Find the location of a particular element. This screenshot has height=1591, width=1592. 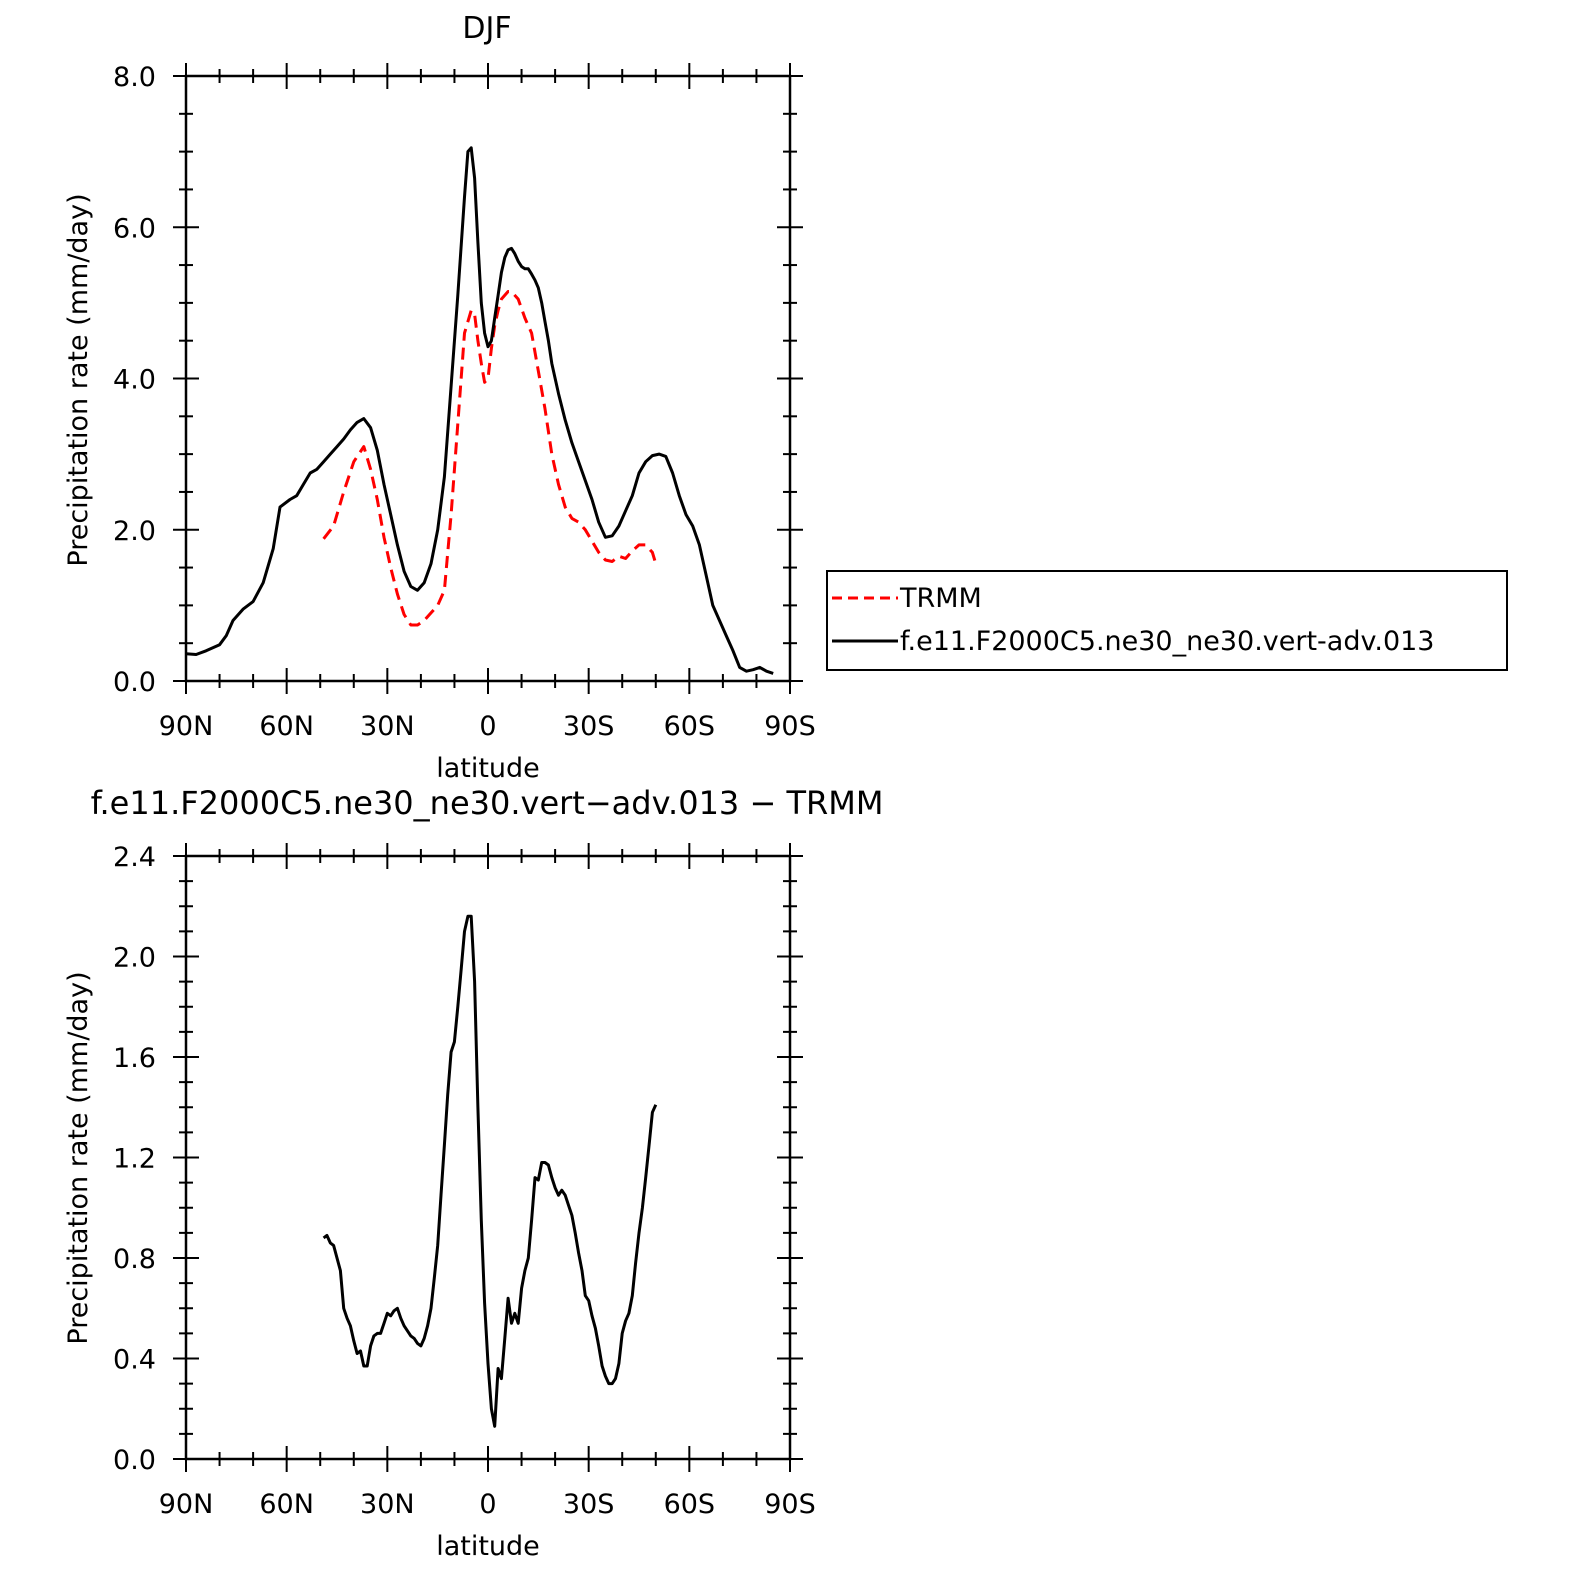

y-tick-label: 1.2 is located at coordinates (134, 1159).